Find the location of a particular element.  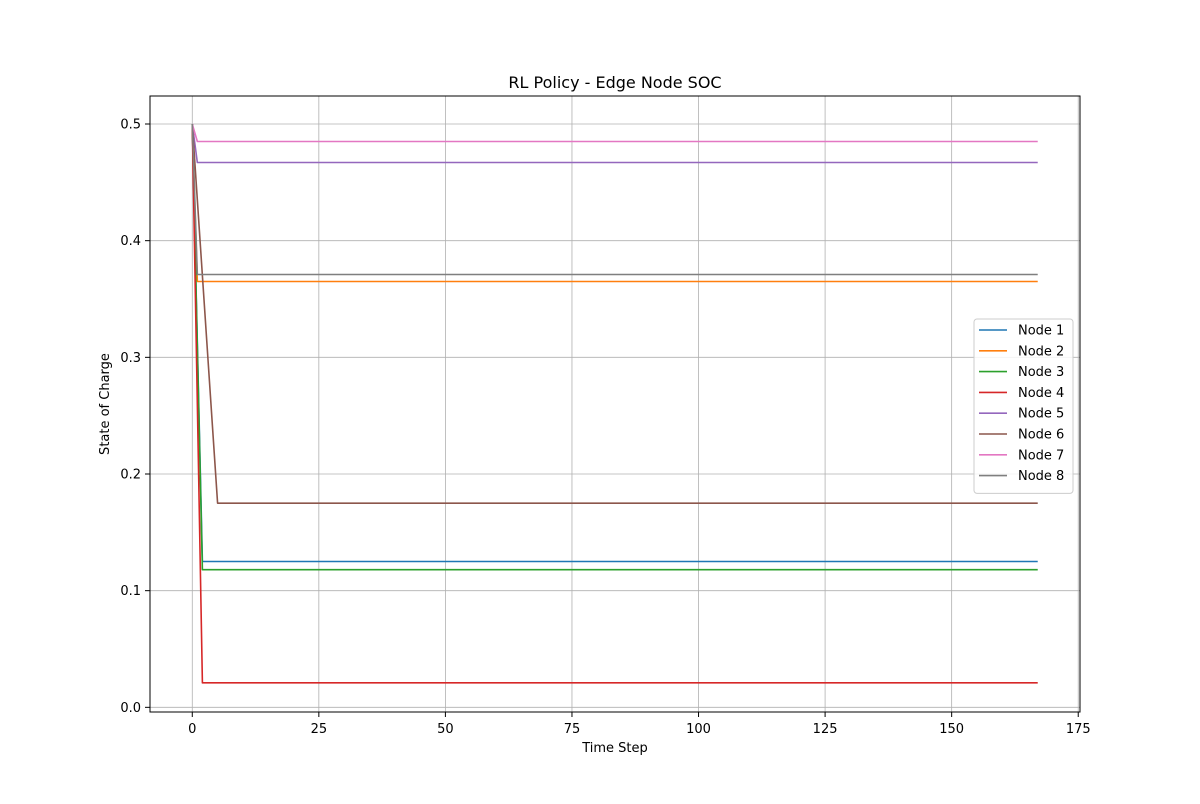

legend-label: Node 3 is located at coordinates (1041, 372).